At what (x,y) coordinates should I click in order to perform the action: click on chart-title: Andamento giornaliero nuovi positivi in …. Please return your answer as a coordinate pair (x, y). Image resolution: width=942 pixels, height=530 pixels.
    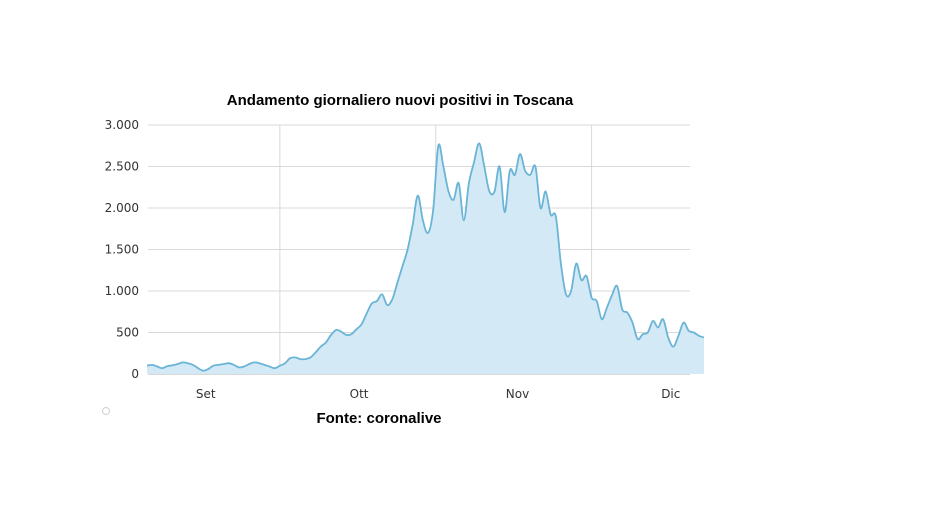
    Looking at the image, I should click on (400, 100).